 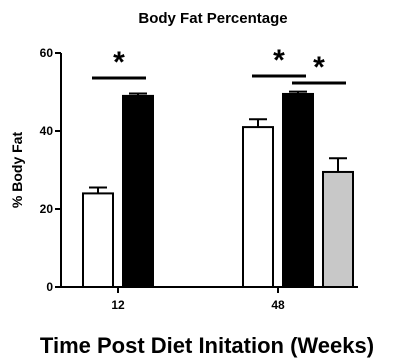 What do you see at coordinates (17, 170) in the screenshot?
I see `y-axis-label: % Body Fat` at bounding box center [17, 170].